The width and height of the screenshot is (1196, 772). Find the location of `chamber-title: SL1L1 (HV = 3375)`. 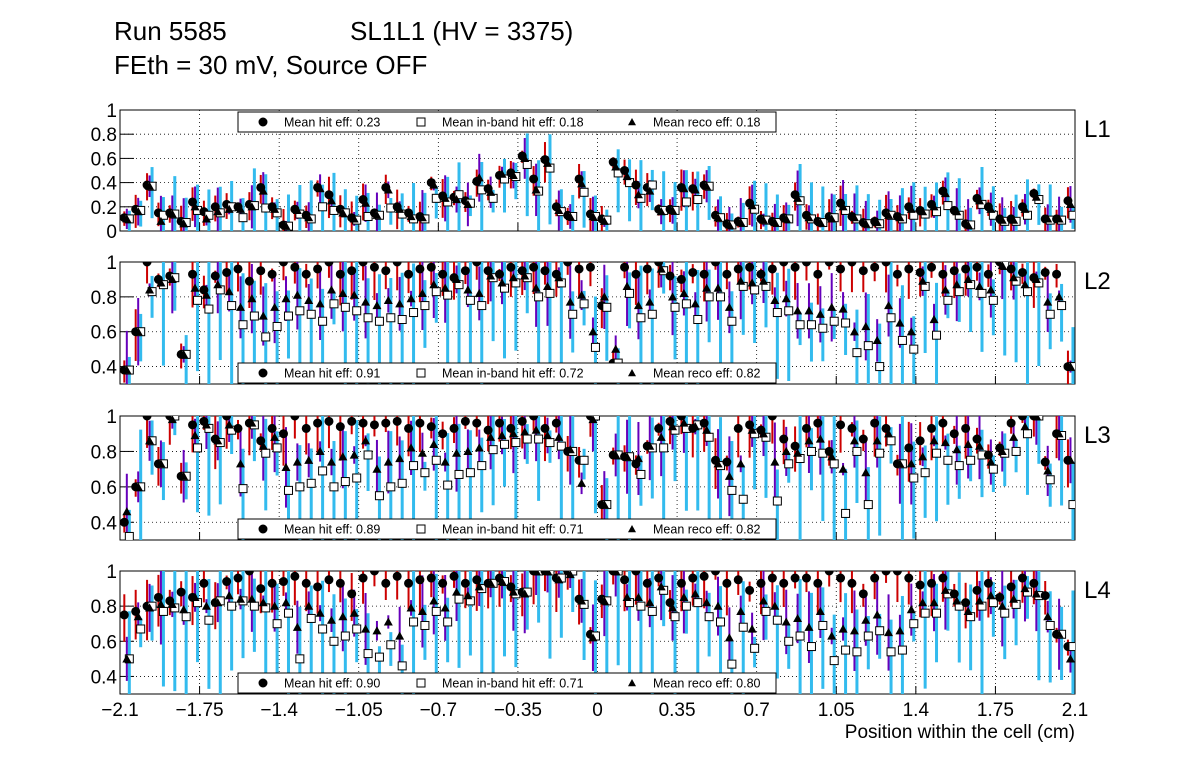

chamber-title: SL1L1 (HV = 3375) is located at coordinates (462, 31).